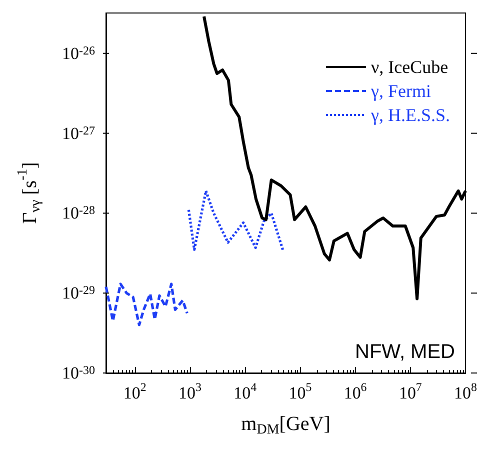  Describe the element at coordinates (30, 193) in the screenshot. I see `y-axis-title: Γνγ [s-1]` at that location.